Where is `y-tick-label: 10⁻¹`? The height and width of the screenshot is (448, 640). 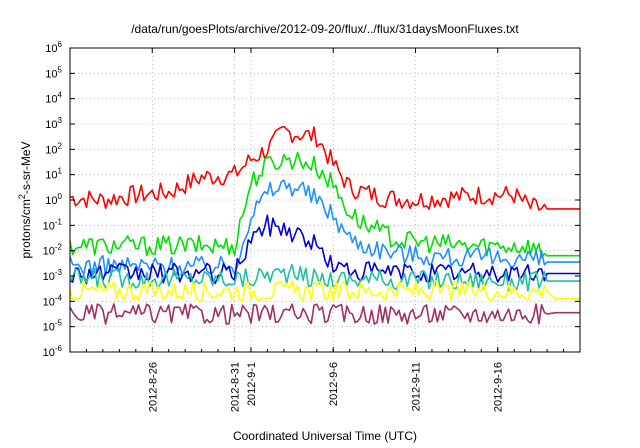 y-tick-label: 10⁻¹ is located at coordinates (53, 224).